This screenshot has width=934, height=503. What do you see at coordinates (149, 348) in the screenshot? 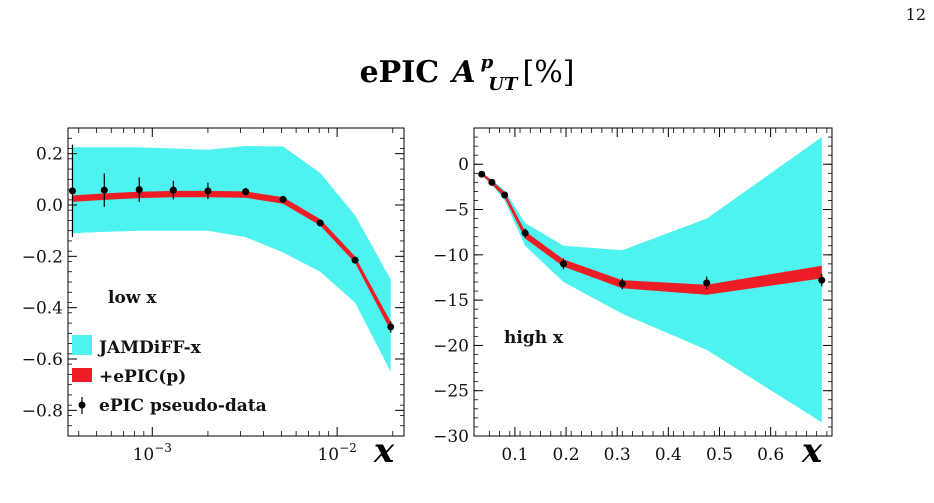
I see `legend-label-jamdiff: JAMDiFF-x` at bounding box center [149, 348].